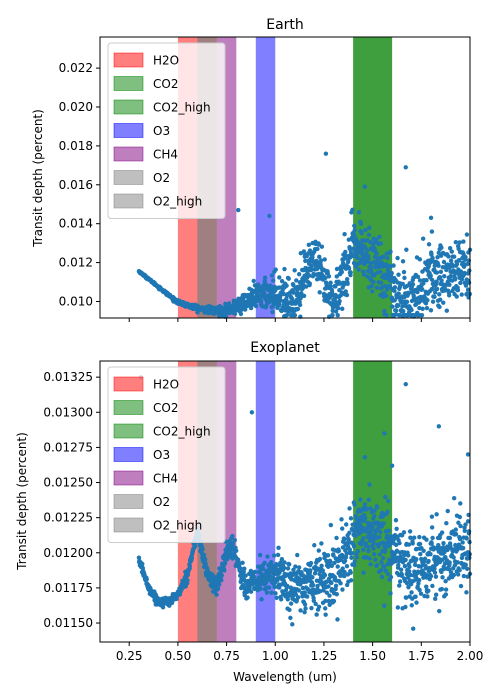  I want to click on x-axis-earth, so click(299, 320).